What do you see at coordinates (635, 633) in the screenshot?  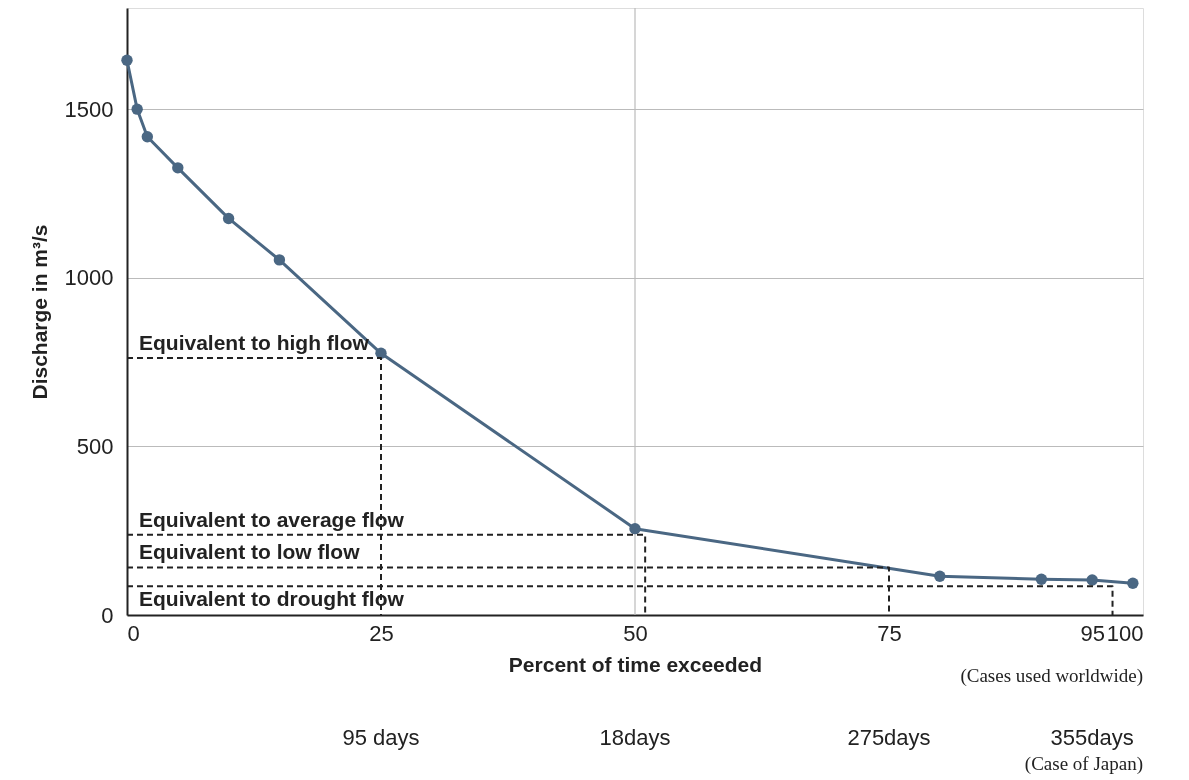 I see `x-tick-label: 50` at bounding box center [635, 633].